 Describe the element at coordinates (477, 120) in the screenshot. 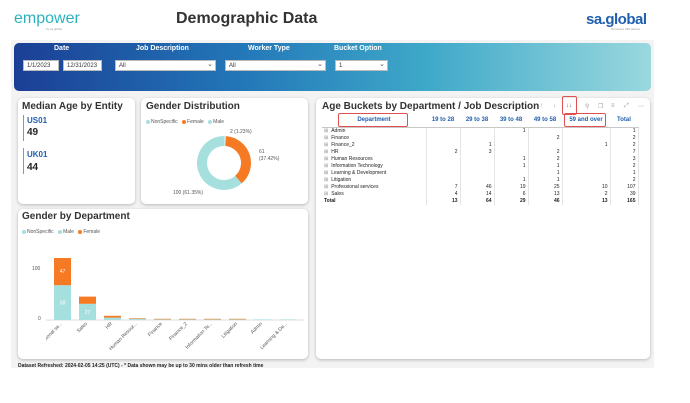

I see `column-header: 29 to 38` at that location.